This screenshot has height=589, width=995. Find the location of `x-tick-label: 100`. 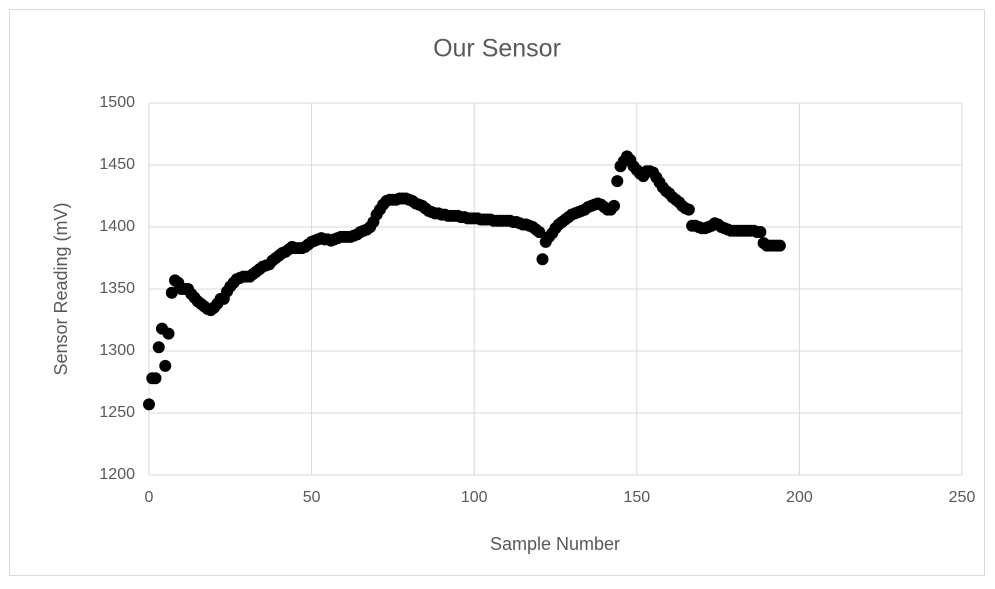

x-tick-label: 100 is located at coordinates (474, 497).